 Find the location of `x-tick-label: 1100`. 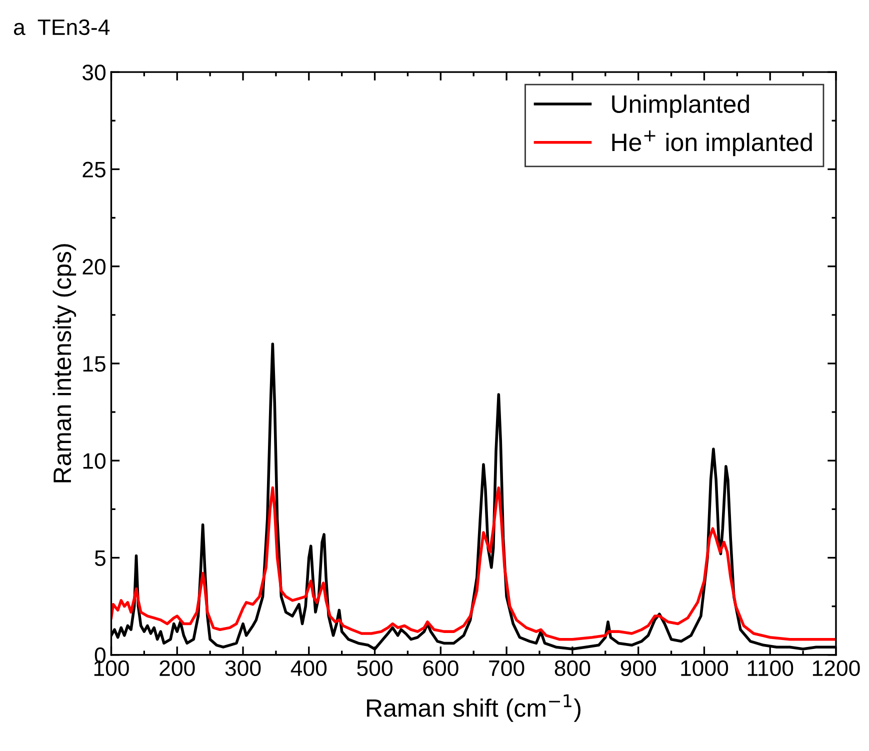

x-tick-label: 1100 is located at coordinates (771, 668).